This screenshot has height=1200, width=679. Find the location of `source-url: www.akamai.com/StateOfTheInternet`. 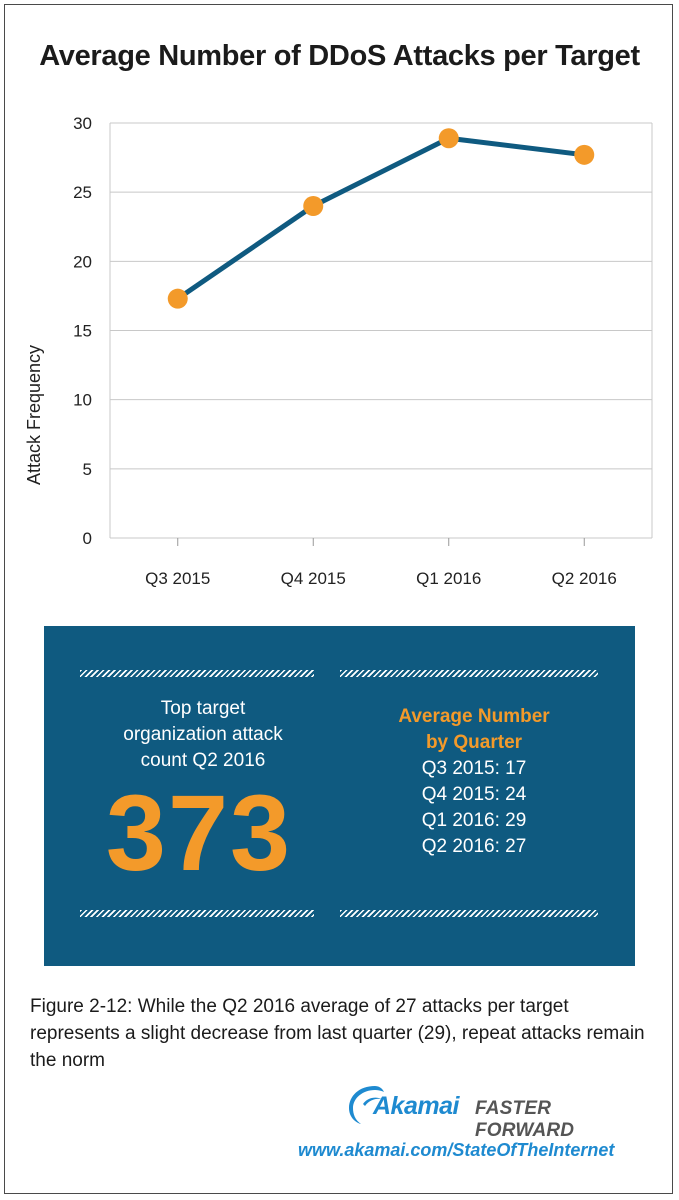

source-url: www.akamai.com/StateOfTheInternet is located at coordinates (456, 1150).